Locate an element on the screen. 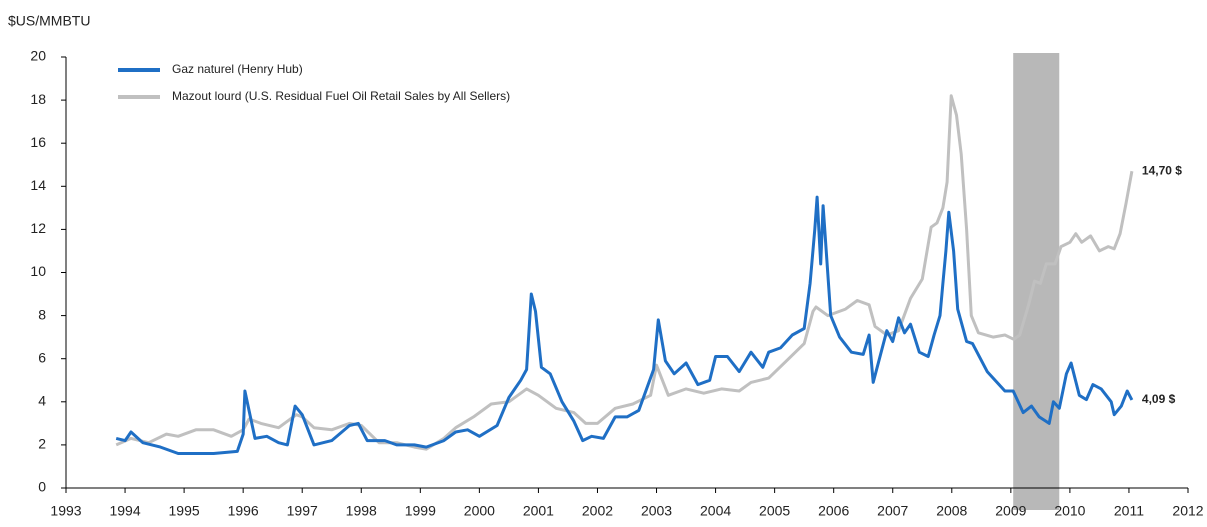  x-tick-label: 1997 is located at coordinates (302, 511).